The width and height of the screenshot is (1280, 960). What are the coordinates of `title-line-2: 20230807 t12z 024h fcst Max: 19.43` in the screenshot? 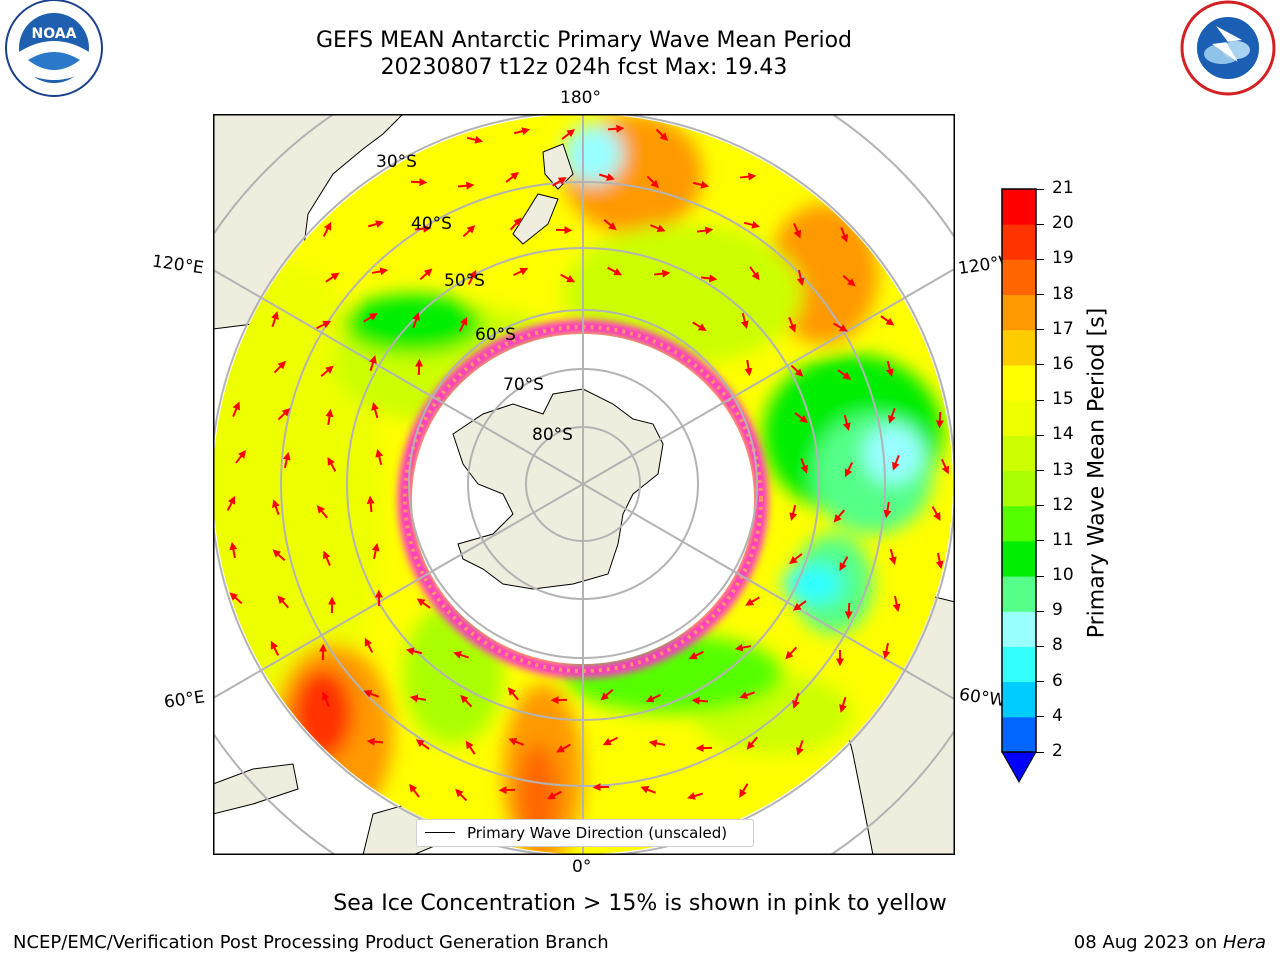 It's located at (584, 67).